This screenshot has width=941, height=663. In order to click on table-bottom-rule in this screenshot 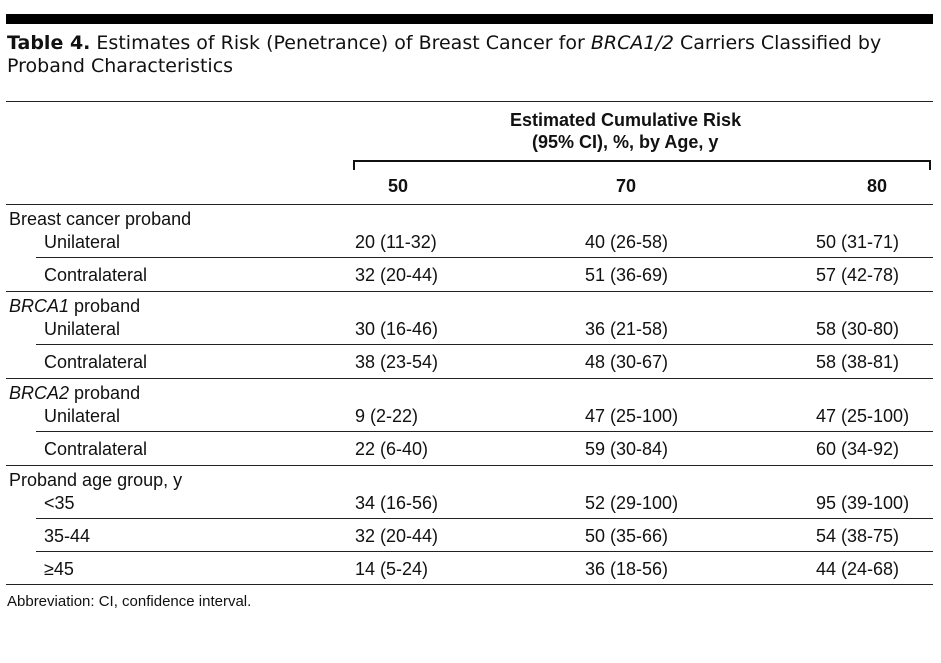, I will do `click(469, 584)`.